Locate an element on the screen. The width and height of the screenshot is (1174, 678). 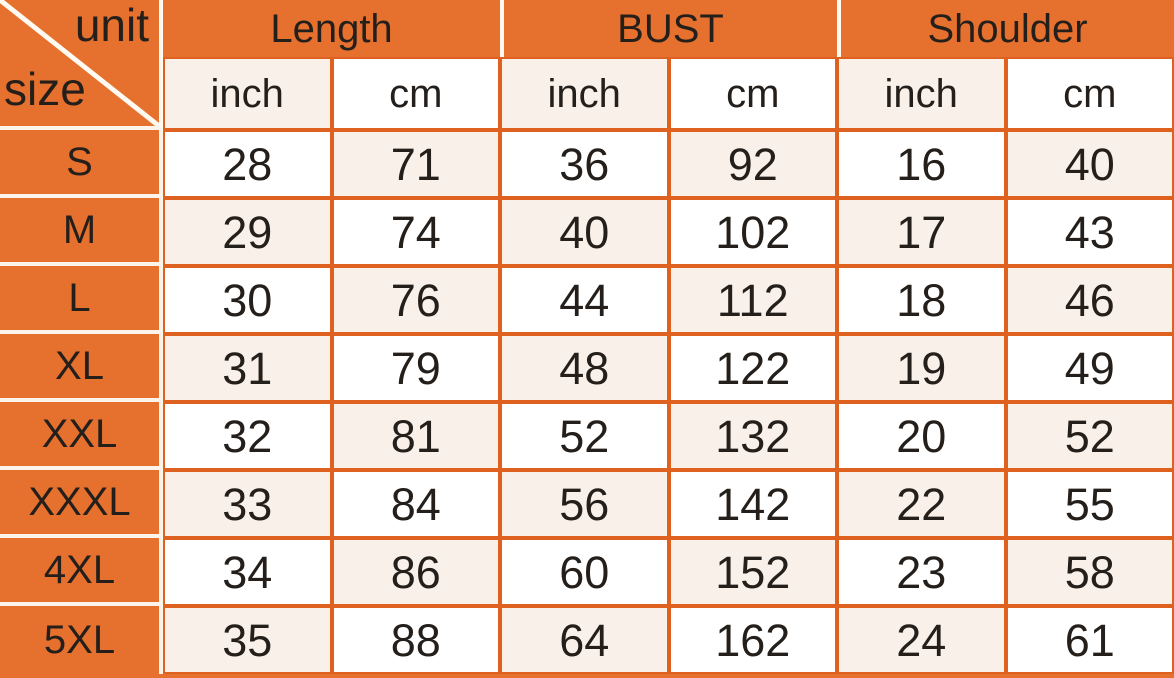
value-cell: 79 is located at coordinates (415, 368).